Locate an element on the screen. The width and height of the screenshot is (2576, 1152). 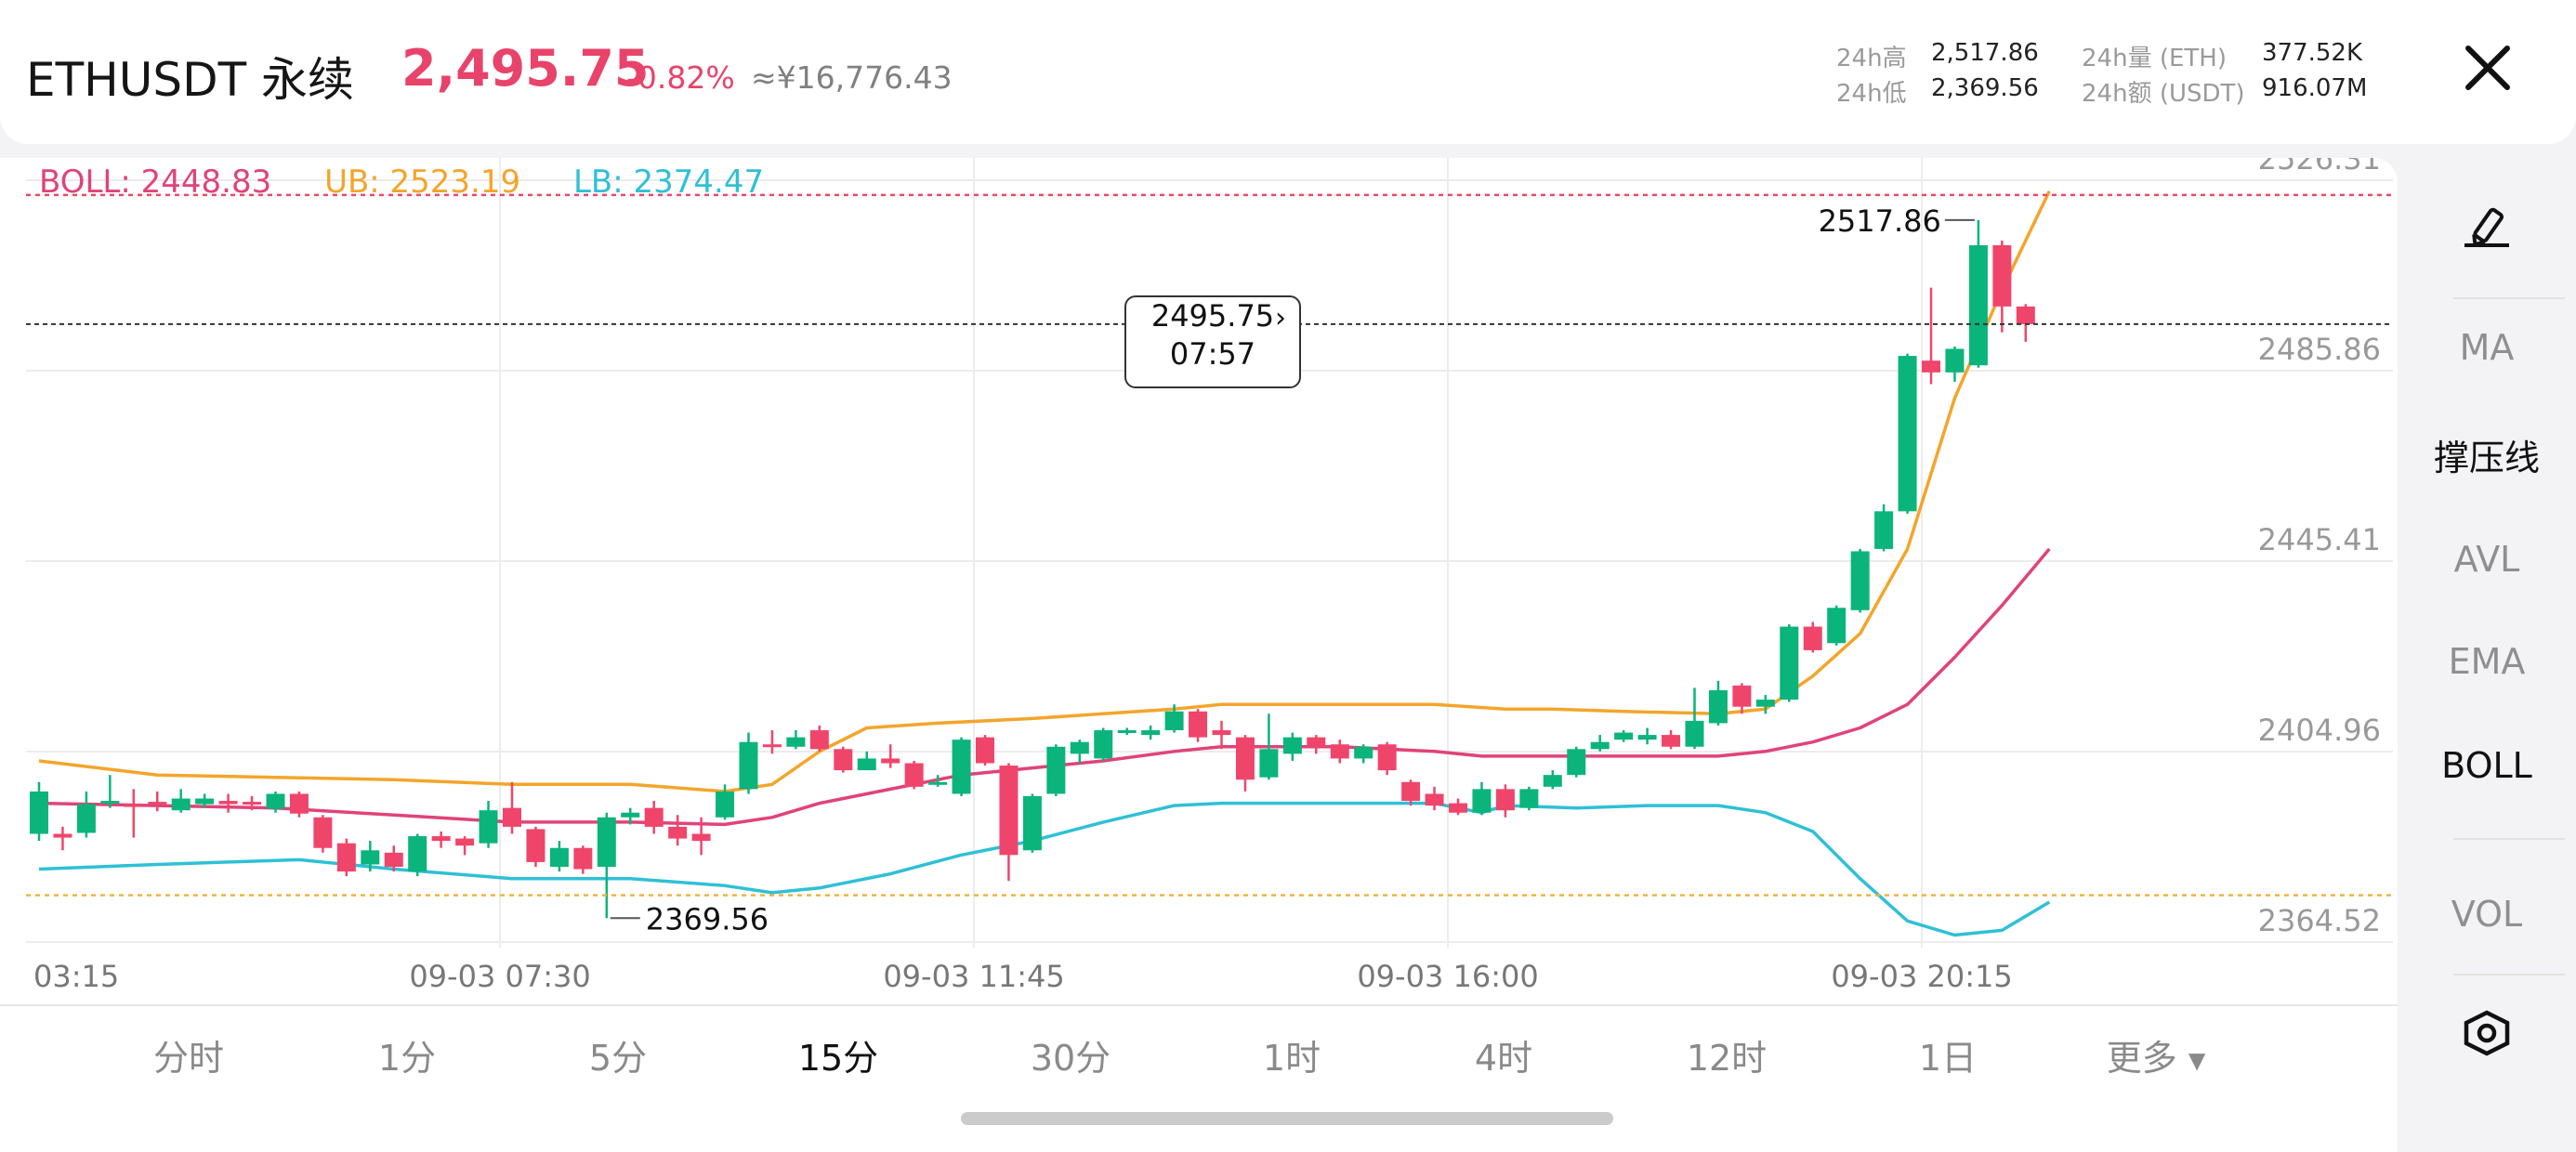
timeframe-tab-1h: 1时 is located at coordinates (1291, 1058).